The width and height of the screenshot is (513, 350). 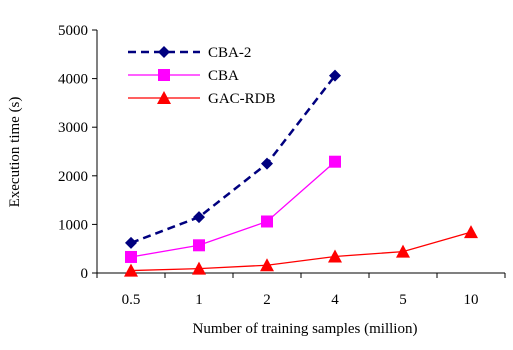 What do you see at coordinates (335, 300) in the screenshot?
I see `x-tick-label: 4` at bounding box center [335, 300].